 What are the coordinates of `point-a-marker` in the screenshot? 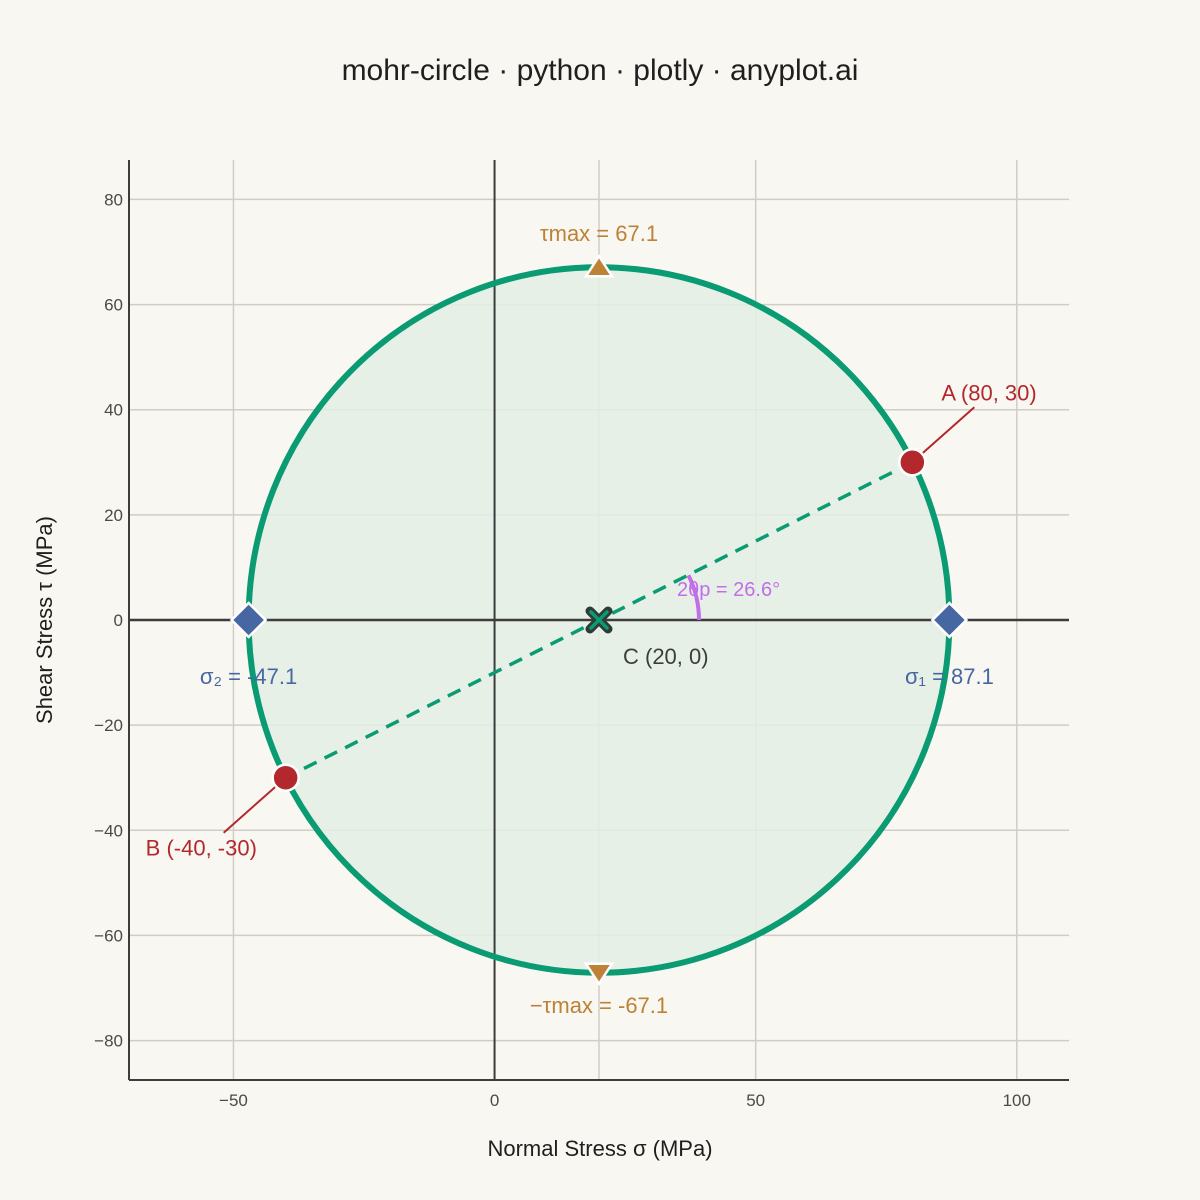 It's located at (912, 462).